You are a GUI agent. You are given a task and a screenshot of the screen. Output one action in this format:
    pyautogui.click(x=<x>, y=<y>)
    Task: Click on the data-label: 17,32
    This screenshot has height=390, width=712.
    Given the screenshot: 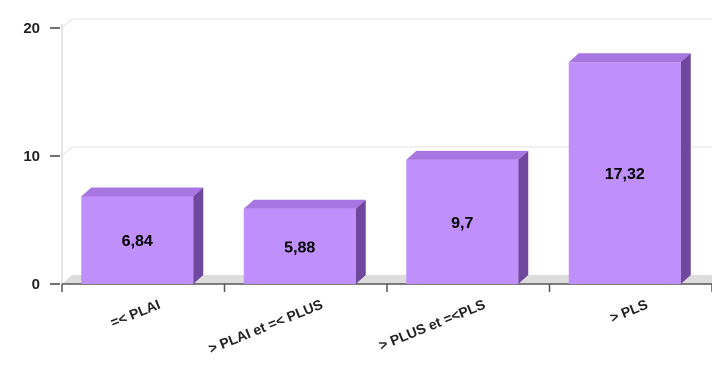 What is the action you would take?
    pyautogui.click(x=625, y=174)
    